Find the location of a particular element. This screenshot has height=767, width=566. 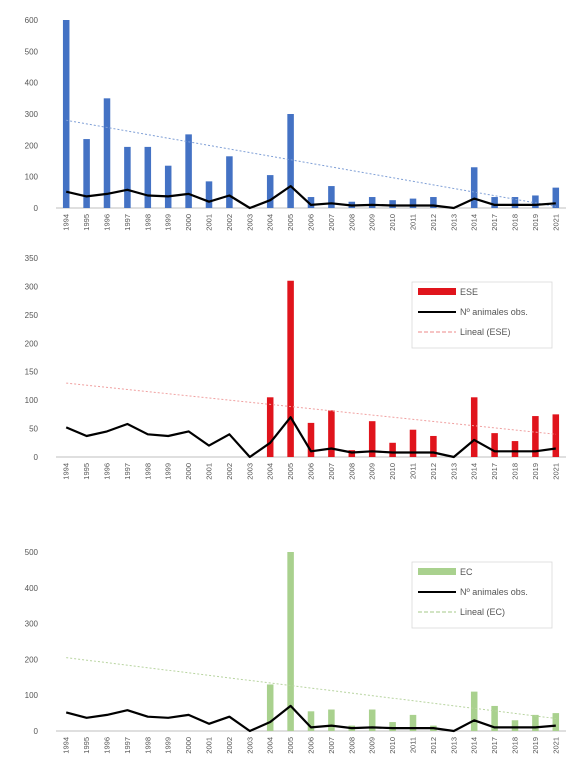

x-tick-label: 2013 is located at coordinates (453, 745).